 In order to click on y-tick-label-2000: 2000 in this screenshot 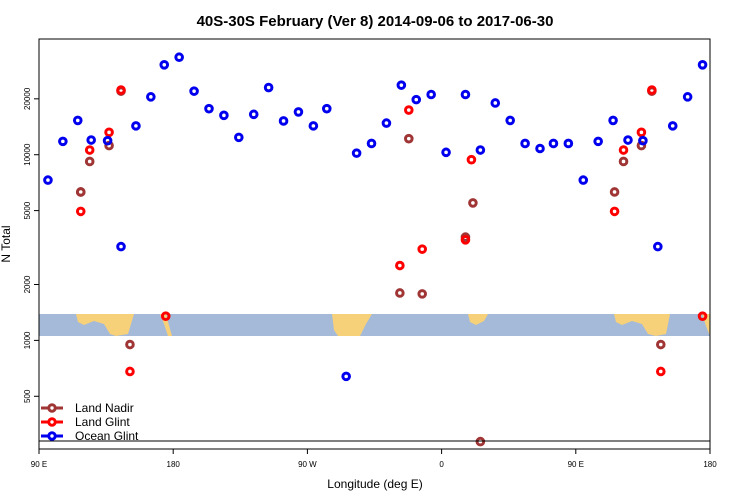, I will do `click(27, 284)`.